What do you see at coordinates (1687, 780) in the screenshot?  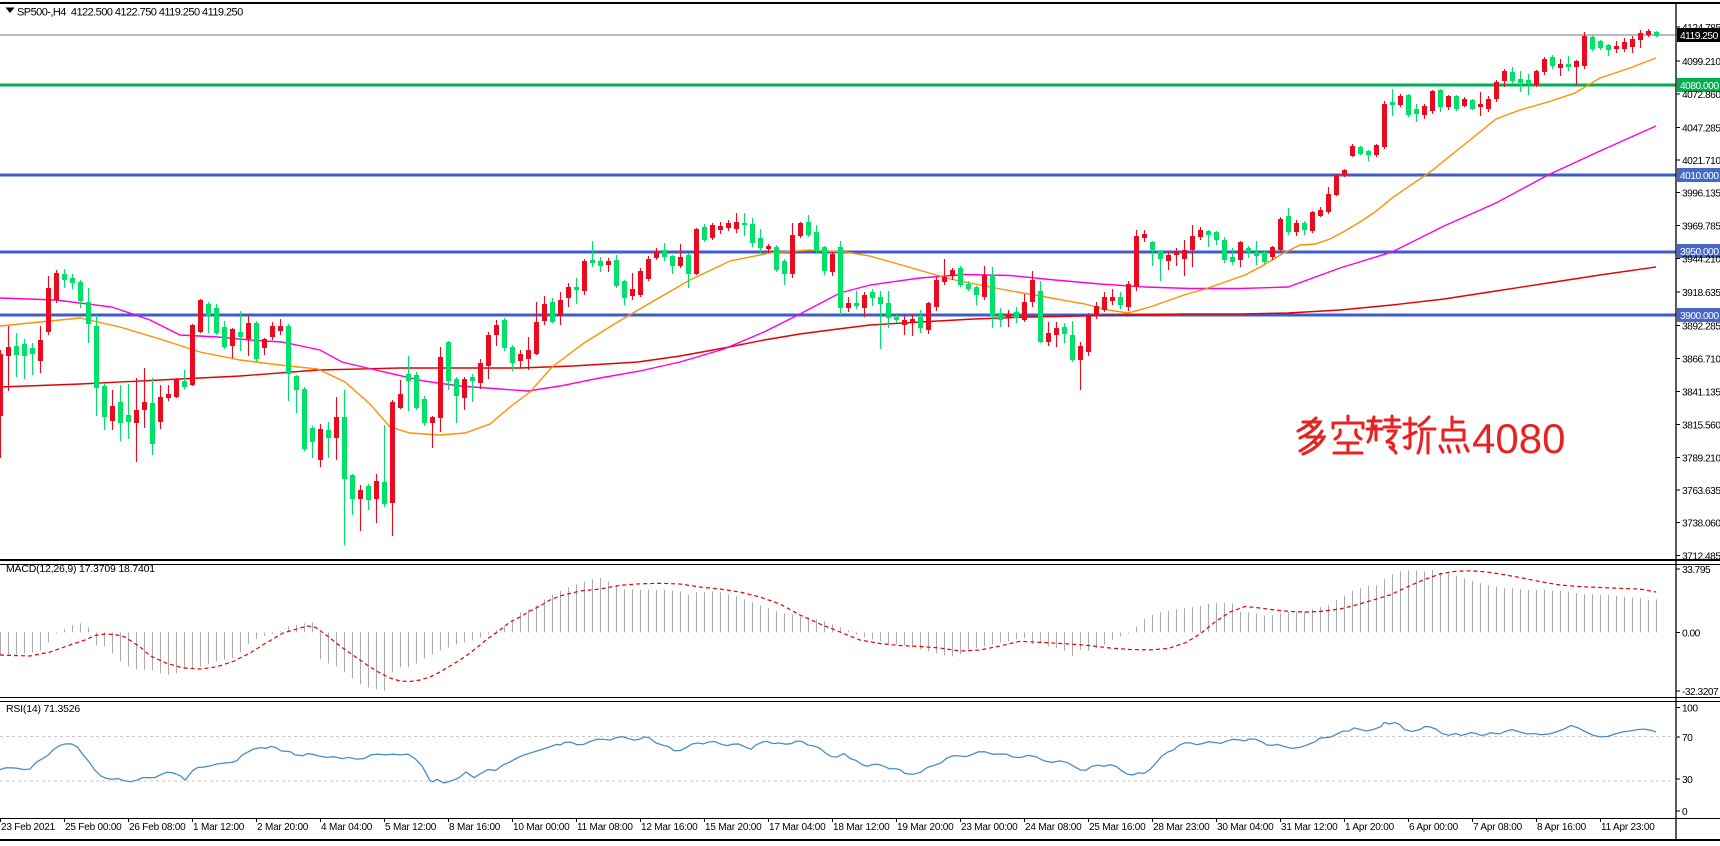 I see `svg-text: 30` at bounding box center [1687, 780].